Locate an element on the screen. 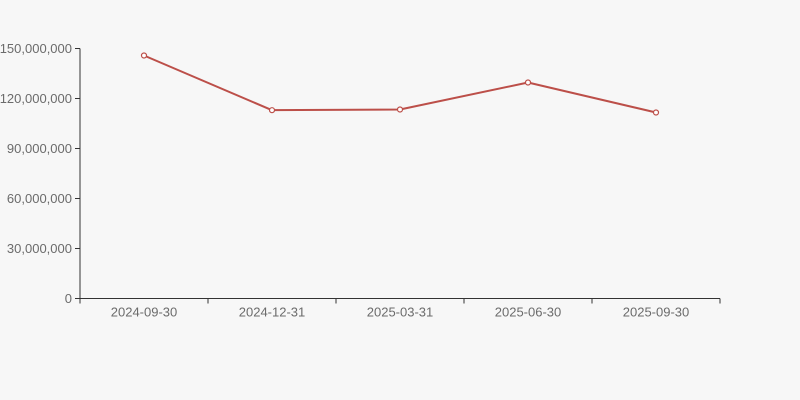  series-line is located at coordinates (400, 84).